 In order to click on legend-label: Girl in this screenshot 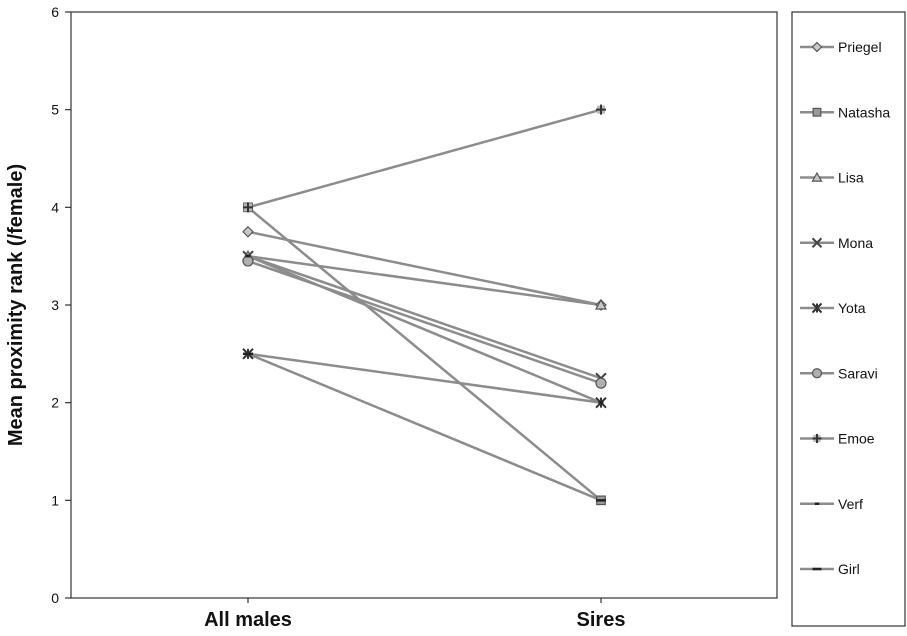, I will do `click(849, 569)`.